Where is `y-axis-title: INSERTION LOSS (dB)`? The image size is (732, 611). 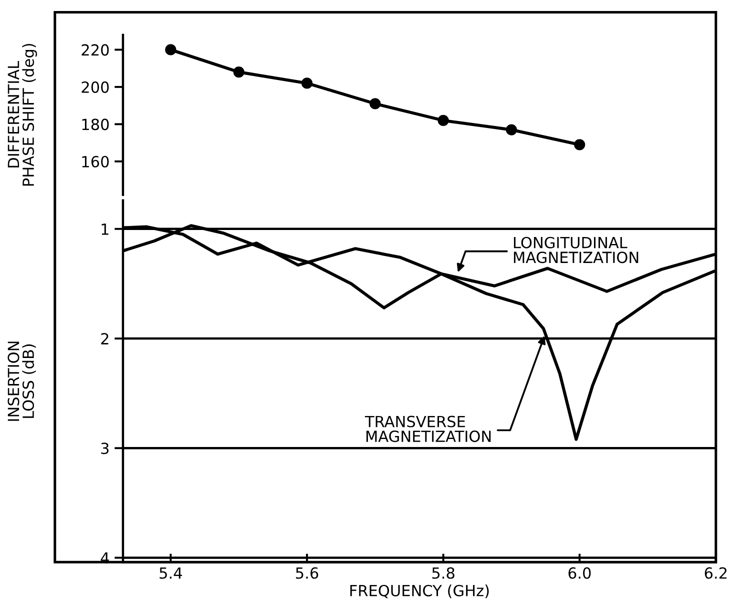
y-axis-title: INSERTION LOSS (dB) is located at coordinates (22, 381).